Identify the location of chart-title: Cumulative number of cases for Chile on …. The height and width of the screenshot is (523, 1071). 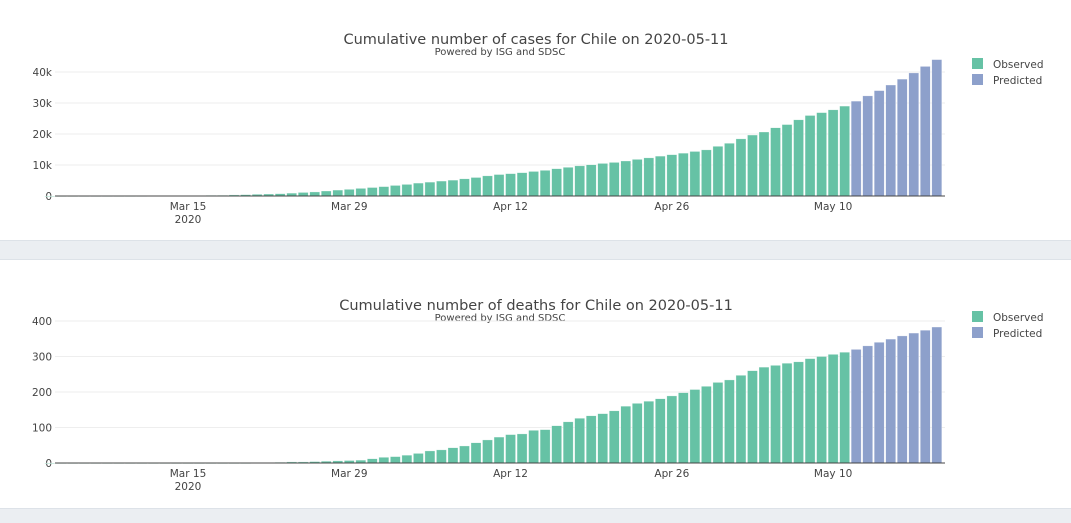
(535, 40).